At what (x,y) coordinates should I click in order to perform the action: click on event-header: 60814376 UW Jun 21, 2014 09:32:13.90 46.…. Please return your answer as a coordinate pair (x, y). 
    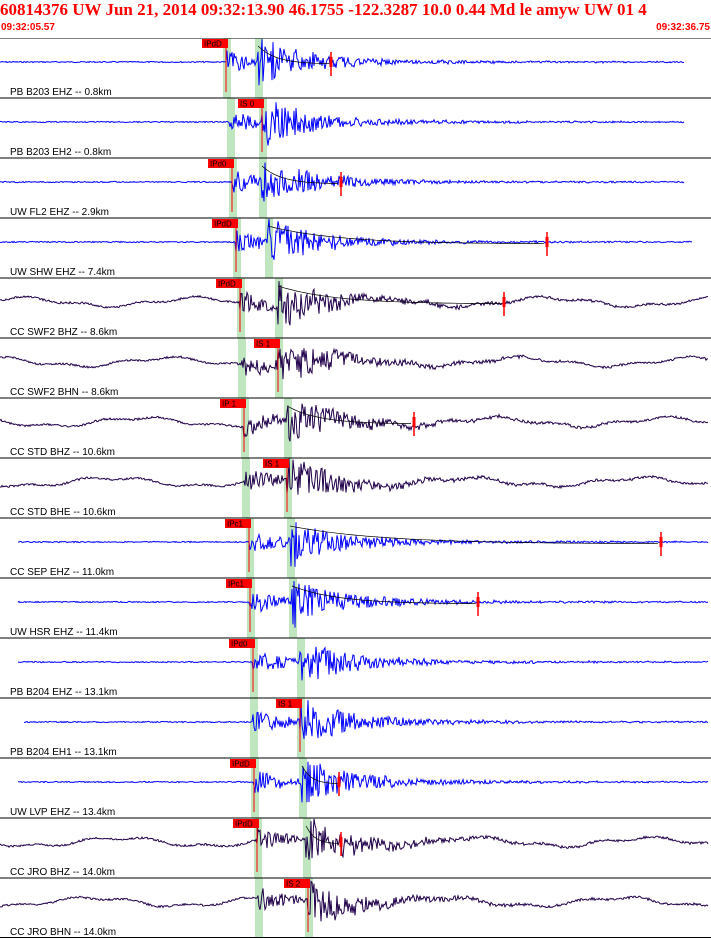
    Looking at the image, I should click on (355, 19).